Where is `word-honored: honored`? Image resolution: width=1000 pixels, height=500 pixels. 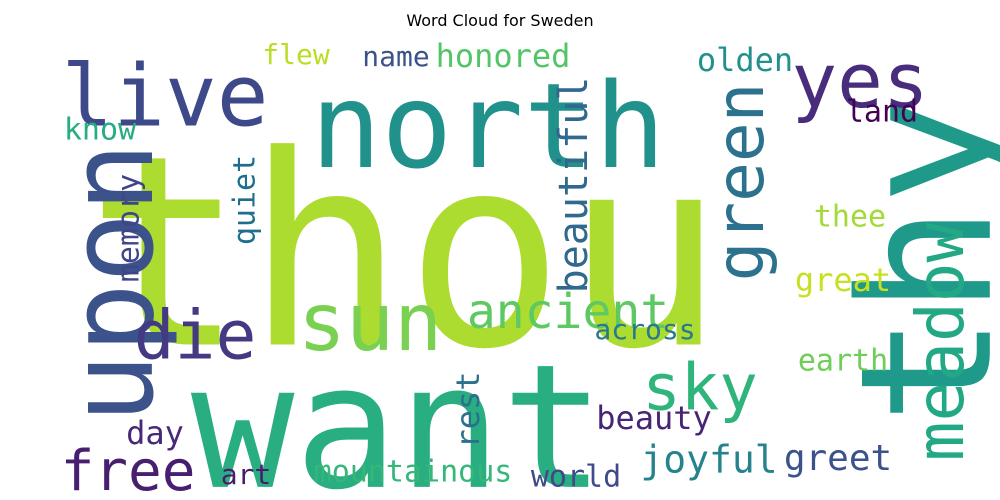
word-honored: honored is located at coordinates (503, 56).